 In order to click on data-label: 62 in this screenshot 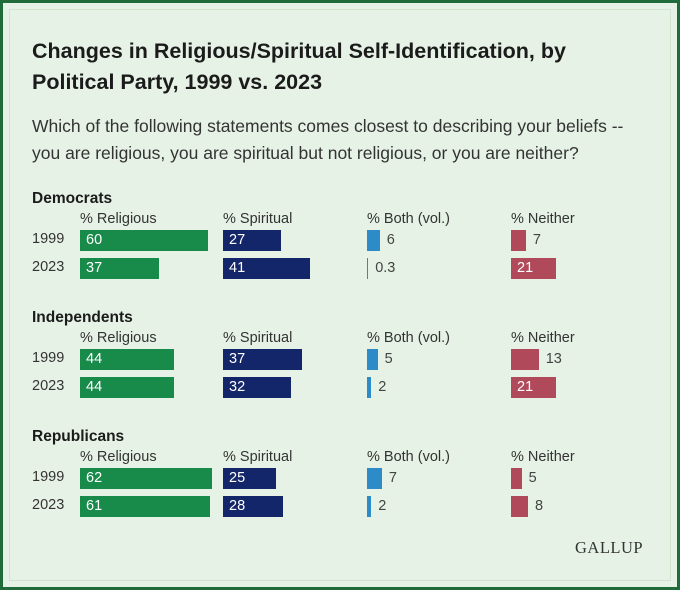, I will do `click(94, 477)`.